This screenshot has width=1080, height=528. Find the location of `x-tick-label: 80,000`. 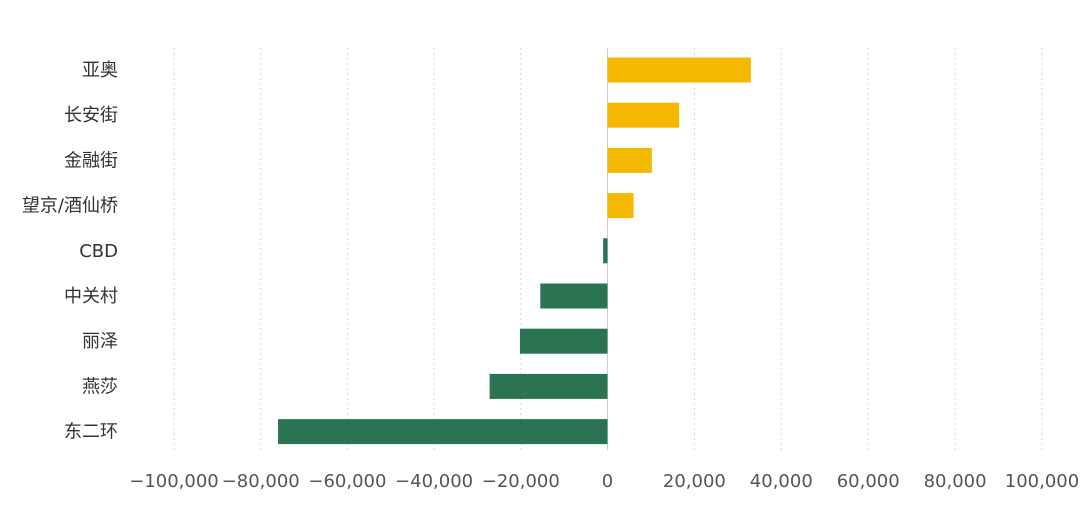

x-tick-label: 80,000 is located at coordinates (955, 481).